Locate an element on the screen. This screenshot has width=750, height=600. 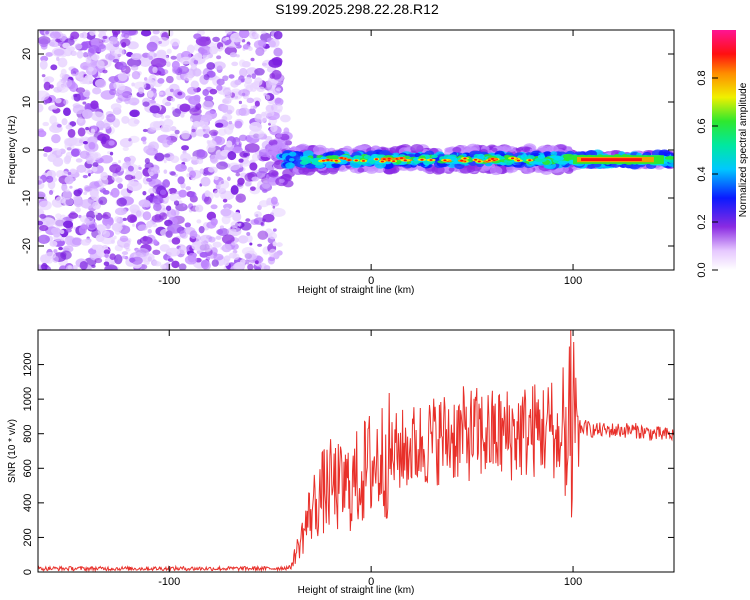
signal-max is located at coordinates (349, 160).